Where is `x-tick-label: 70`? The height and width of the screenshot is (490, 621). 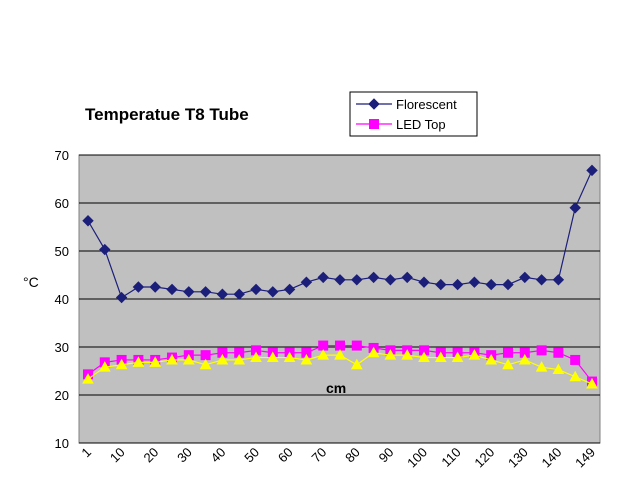 x-tick-label: 70 is located at coordinates (318, 455).